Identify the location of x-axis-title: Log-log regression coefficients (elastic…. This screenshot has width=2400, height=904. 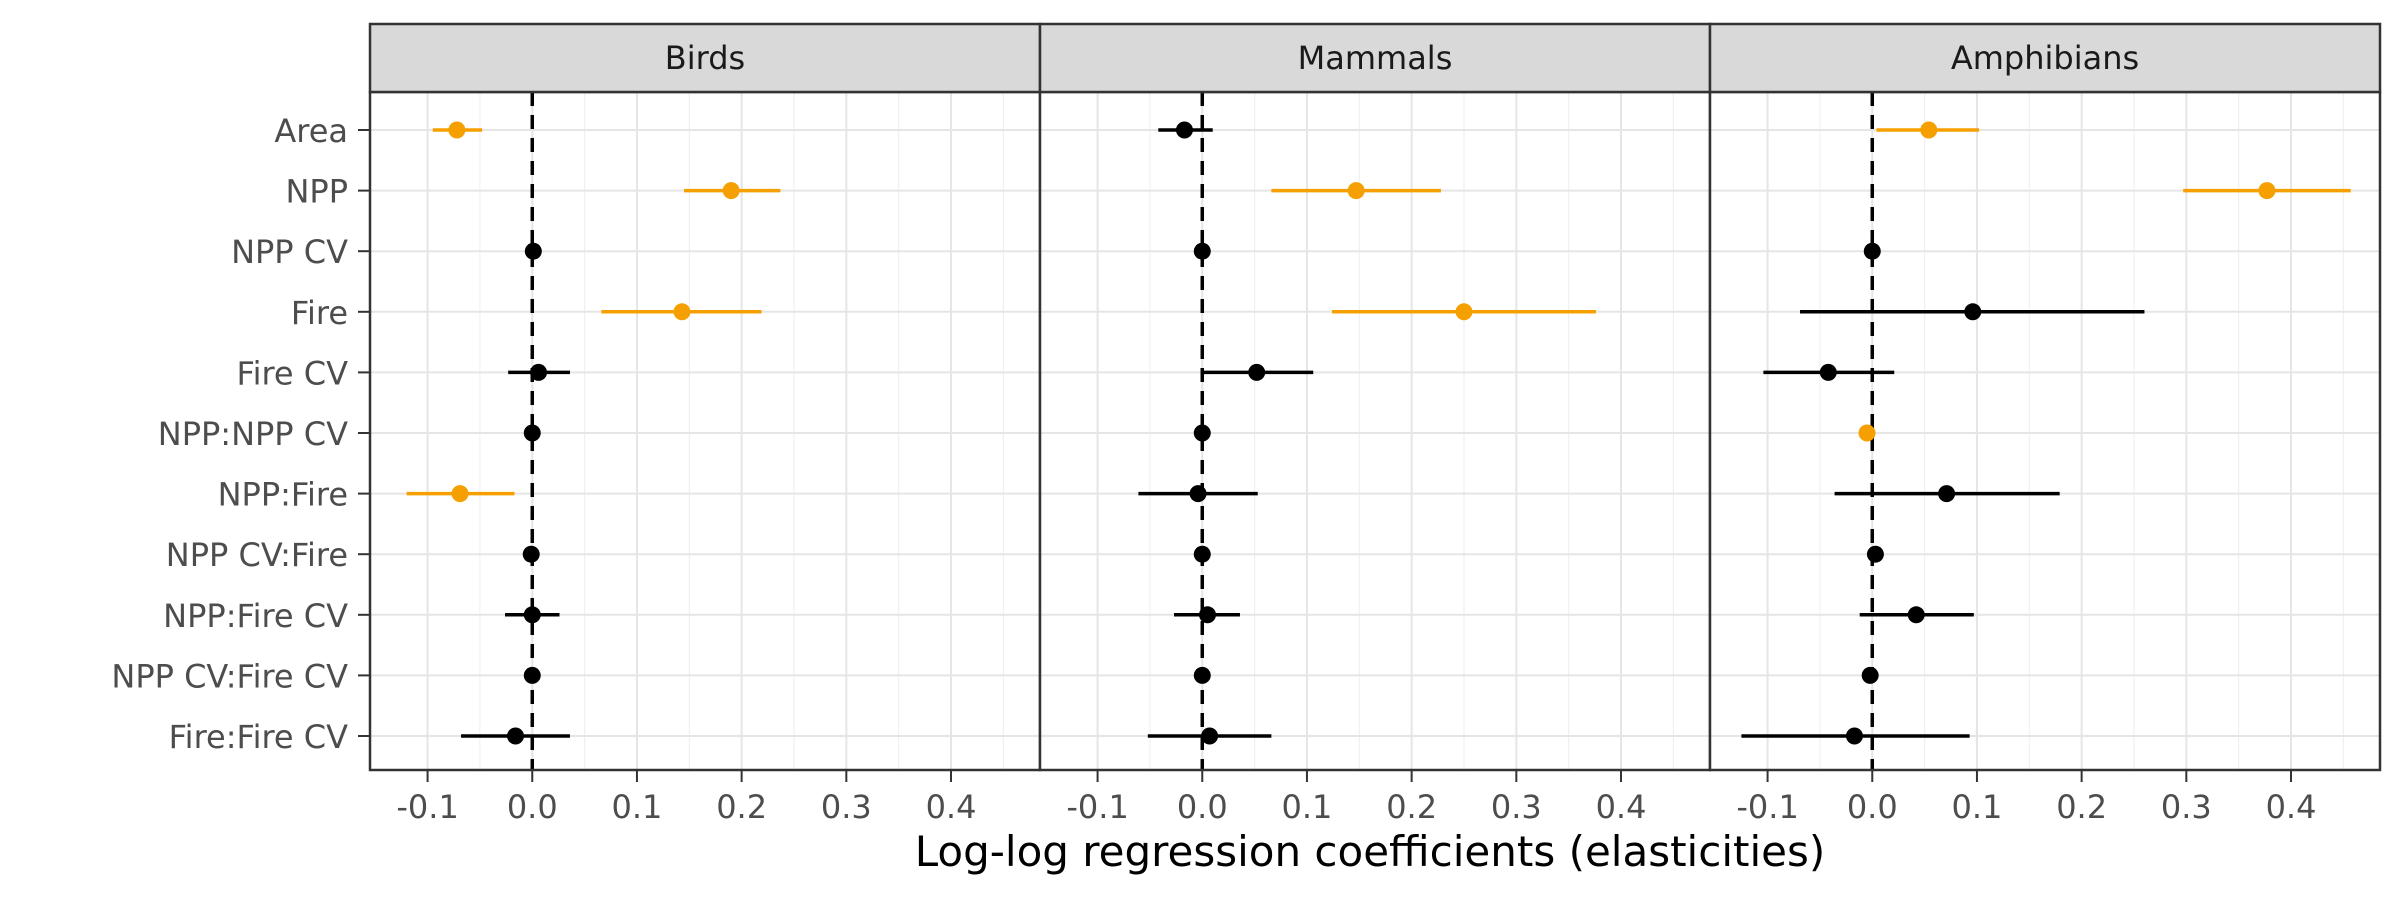
(1370, 851).